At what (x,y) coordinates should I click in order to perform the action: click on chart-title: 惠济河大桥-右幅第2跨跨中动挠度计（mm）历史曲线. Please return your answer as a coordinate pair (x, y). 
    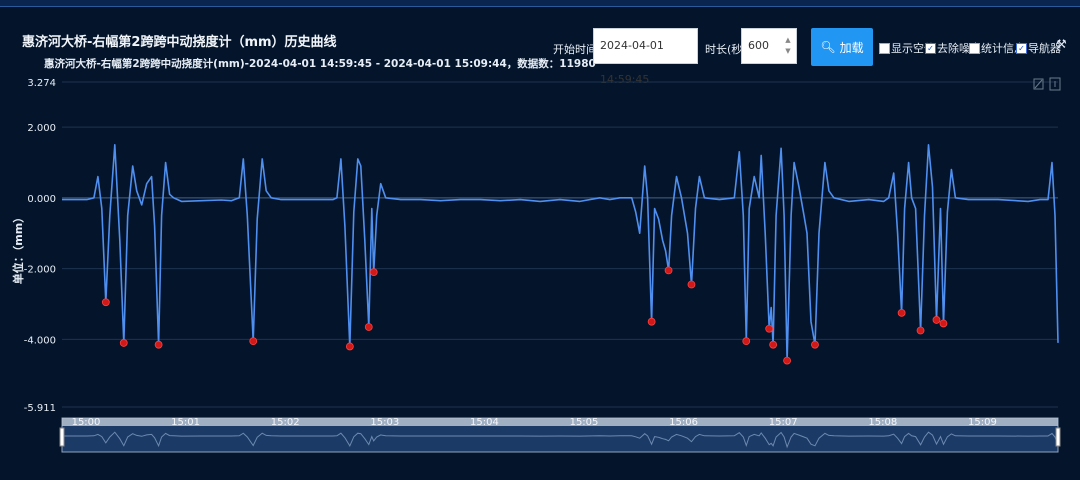
    Looking at the image, I should click on (179, 42).